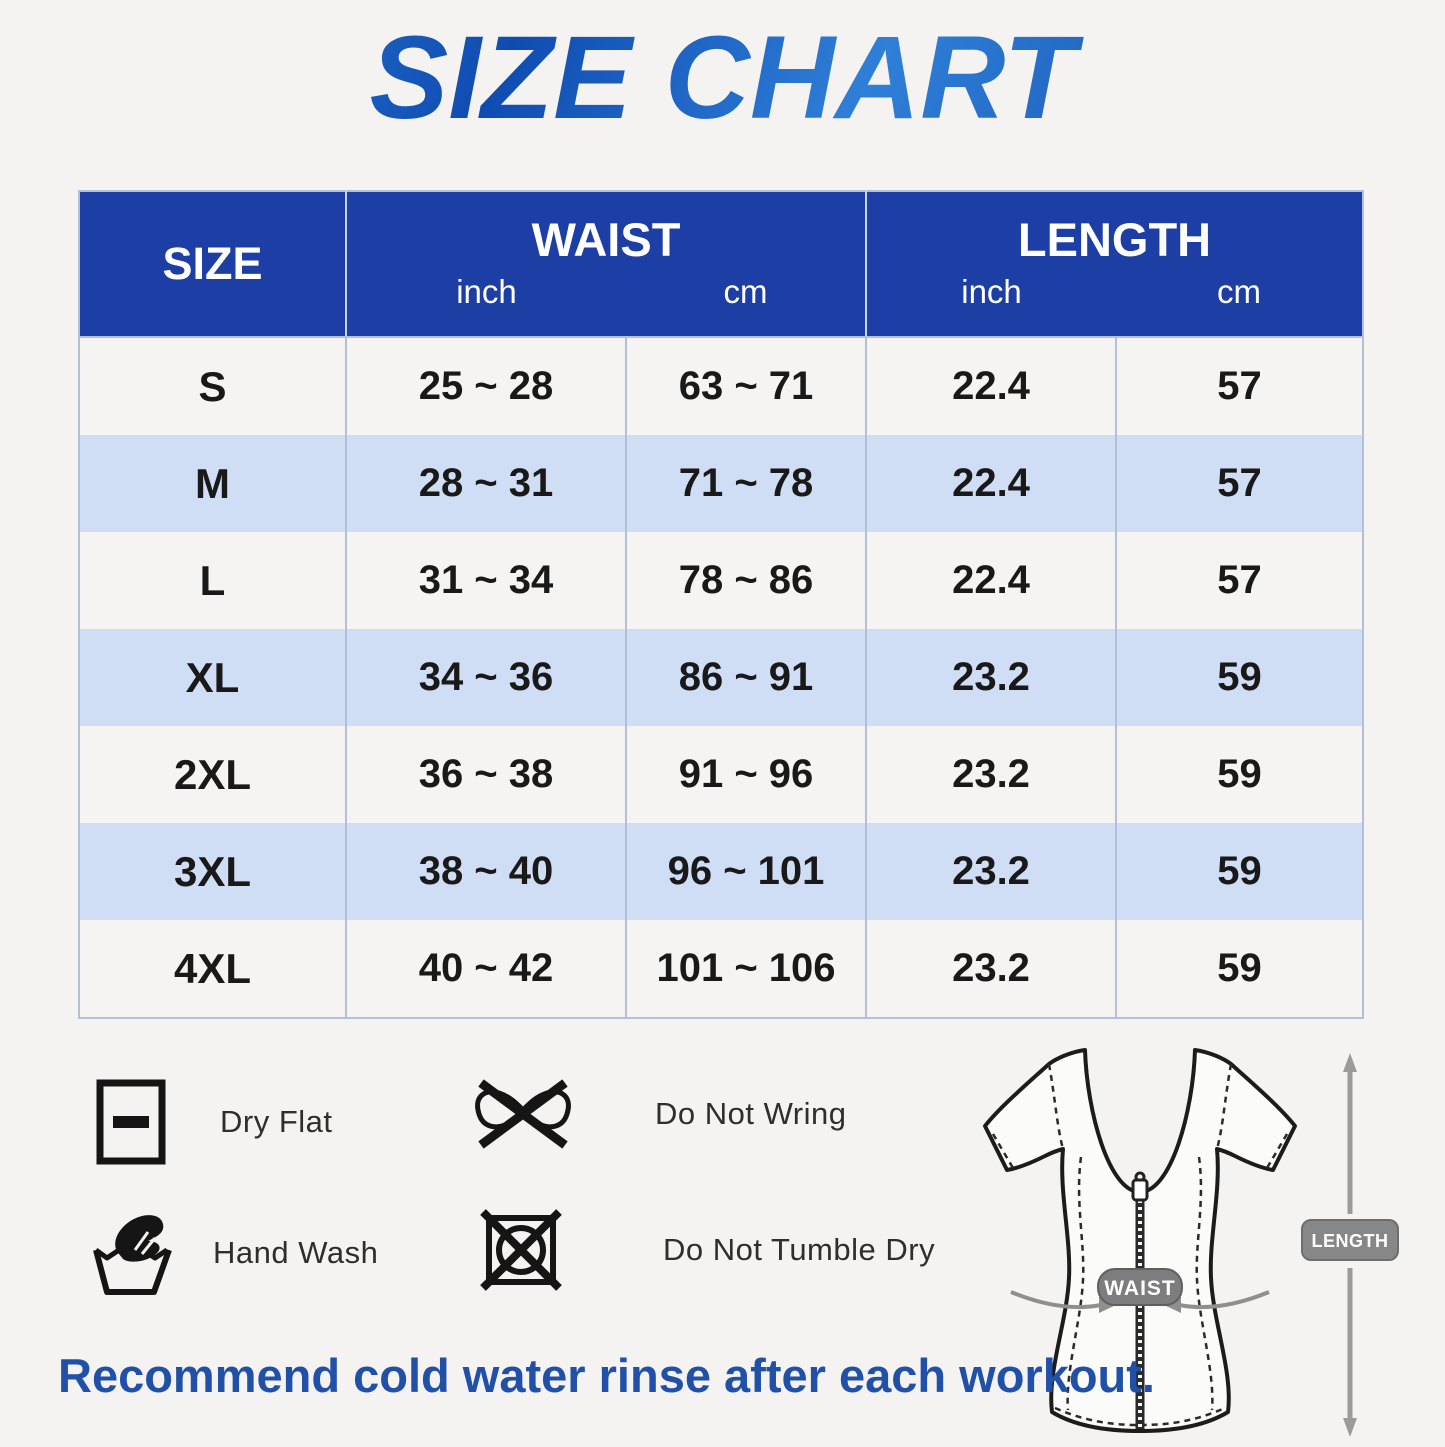  I want to click on header-waist-inch: inch, so click(485, 303).